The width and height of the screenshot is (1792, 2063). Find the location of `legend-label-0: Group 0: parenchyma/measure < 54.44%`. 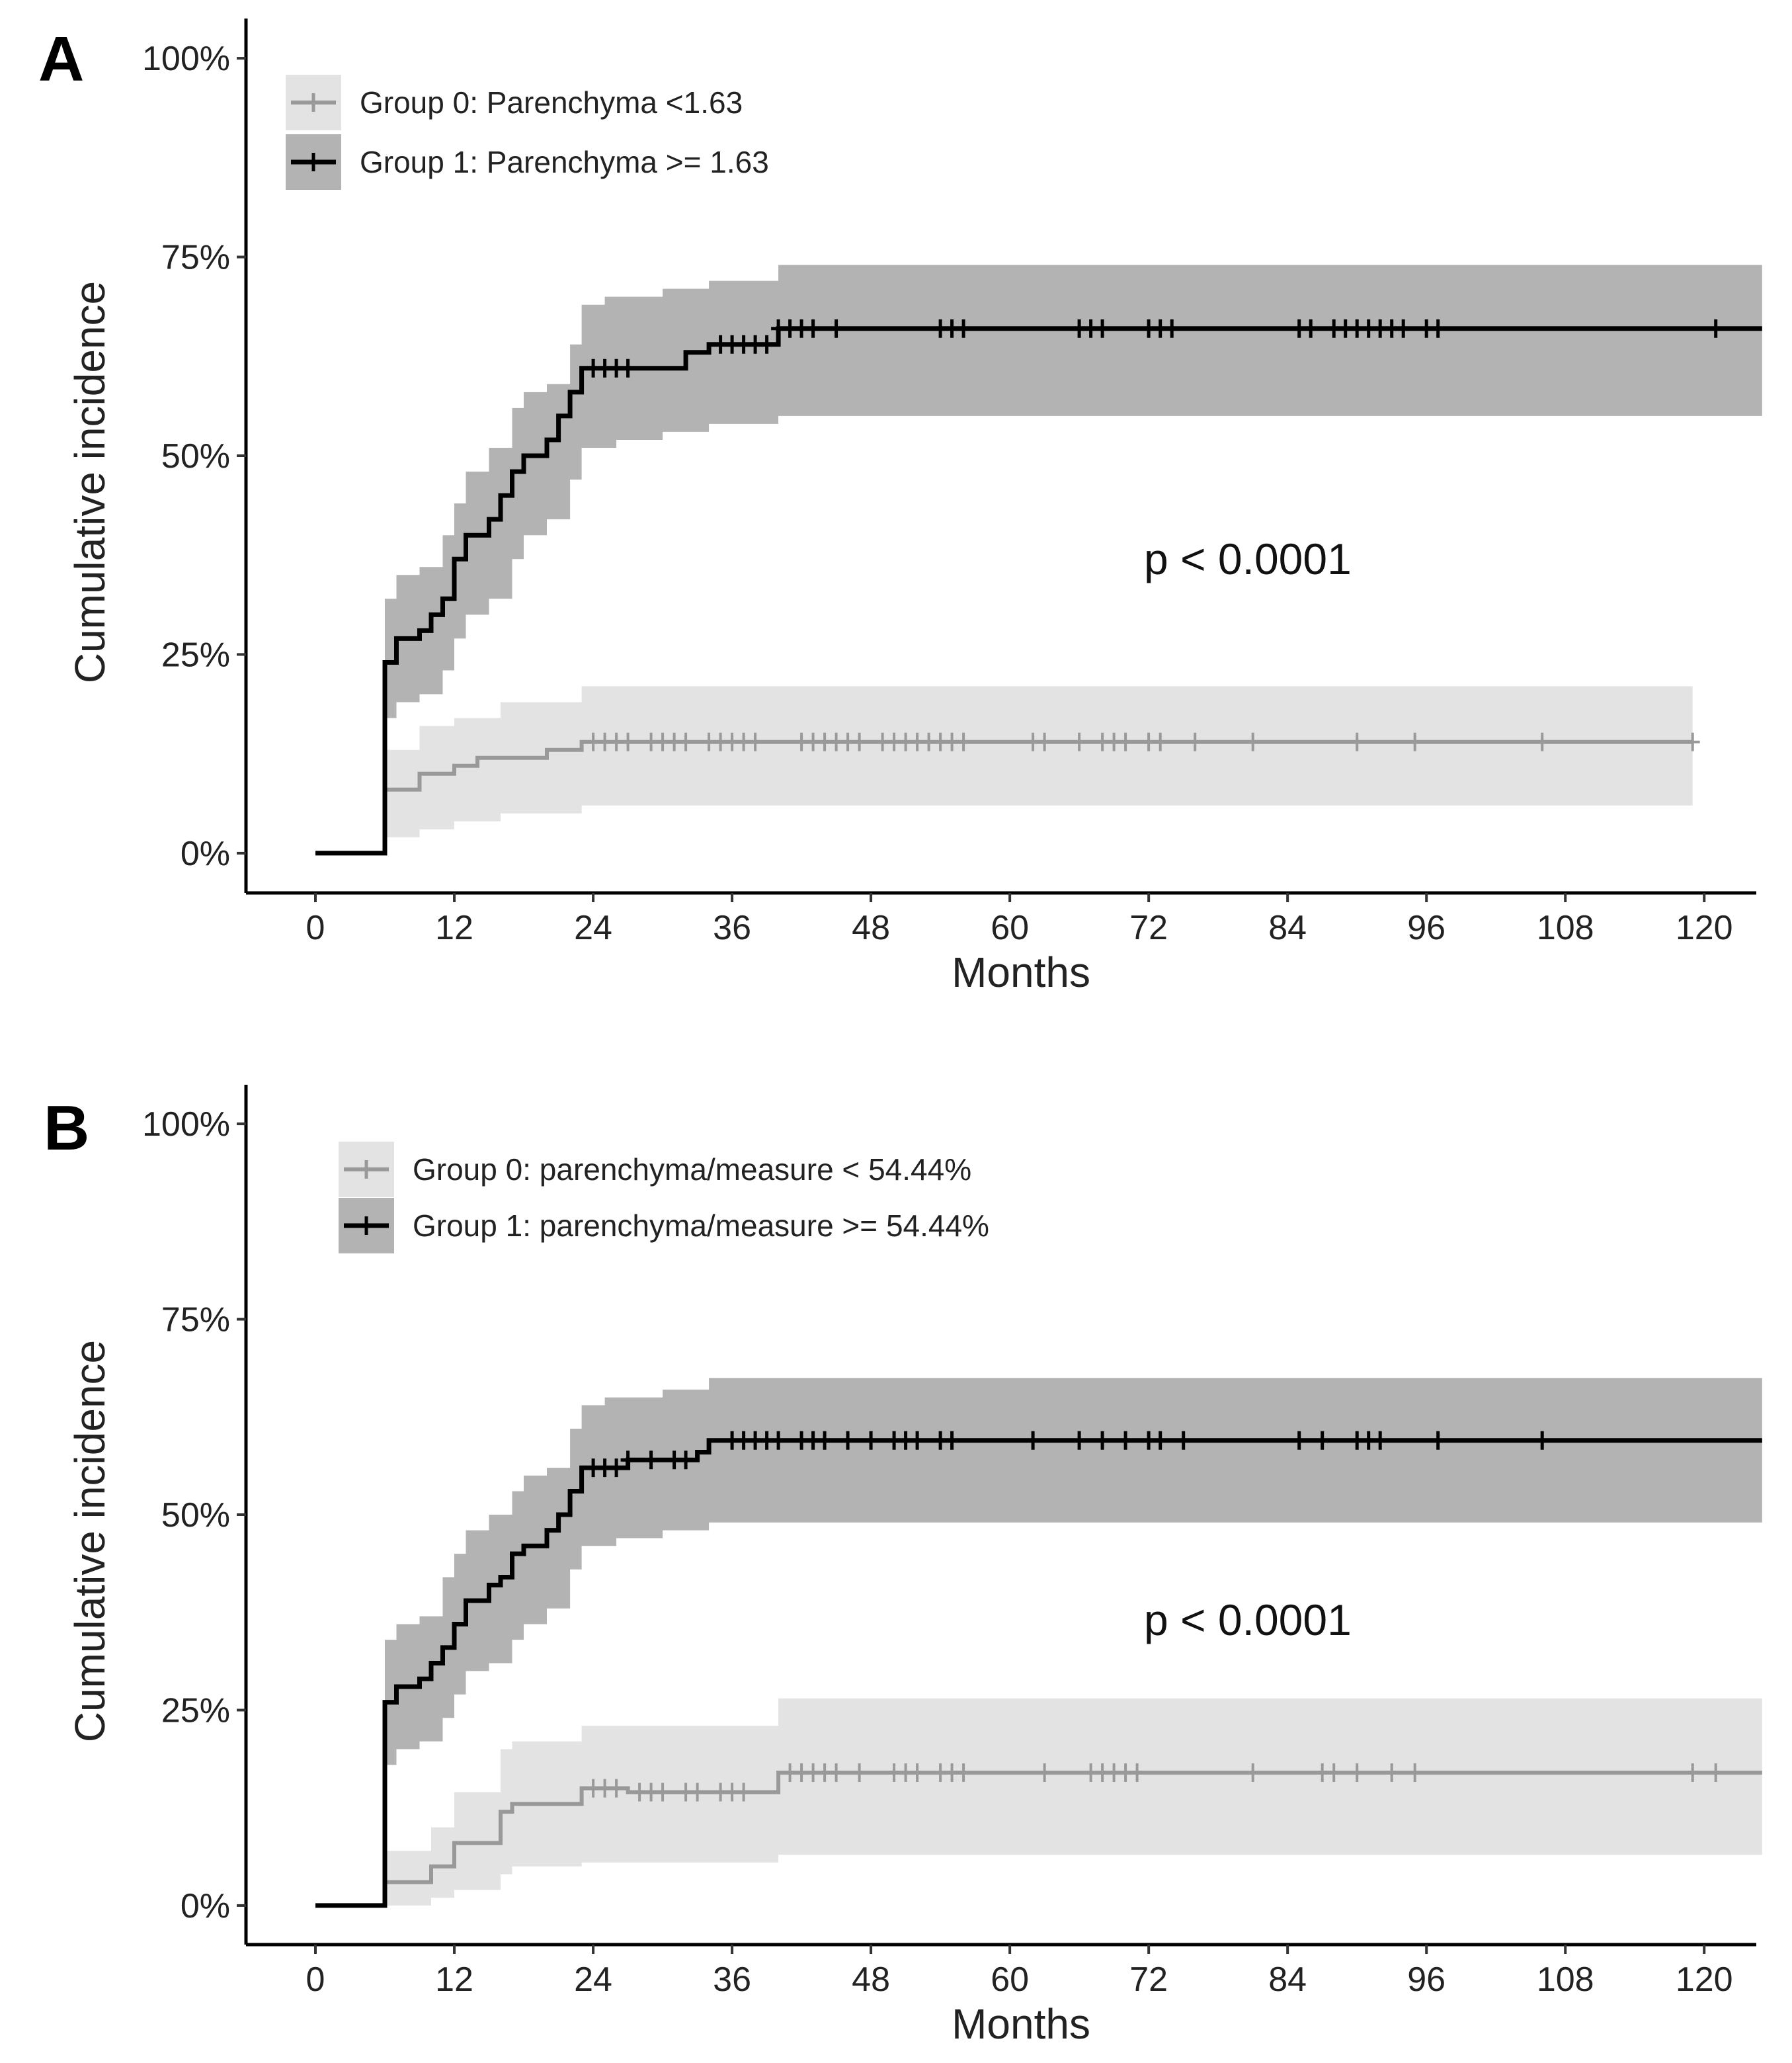

legend-label-0: Group 0: parenchyma/measure < 54.44% is located at coordinates (692, 1169).